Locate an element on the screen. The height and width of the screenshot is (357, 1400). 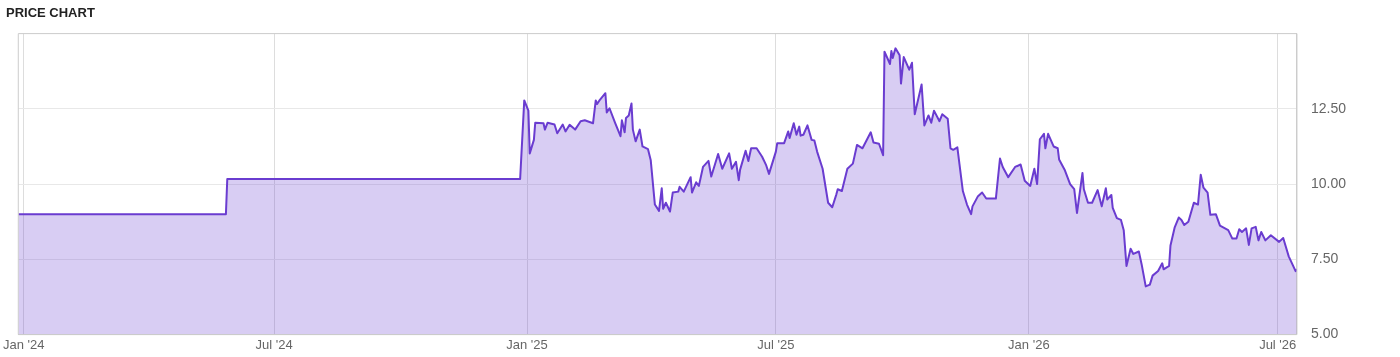
x-tick-label: Jul '24 is located at coordinates (274, 344).